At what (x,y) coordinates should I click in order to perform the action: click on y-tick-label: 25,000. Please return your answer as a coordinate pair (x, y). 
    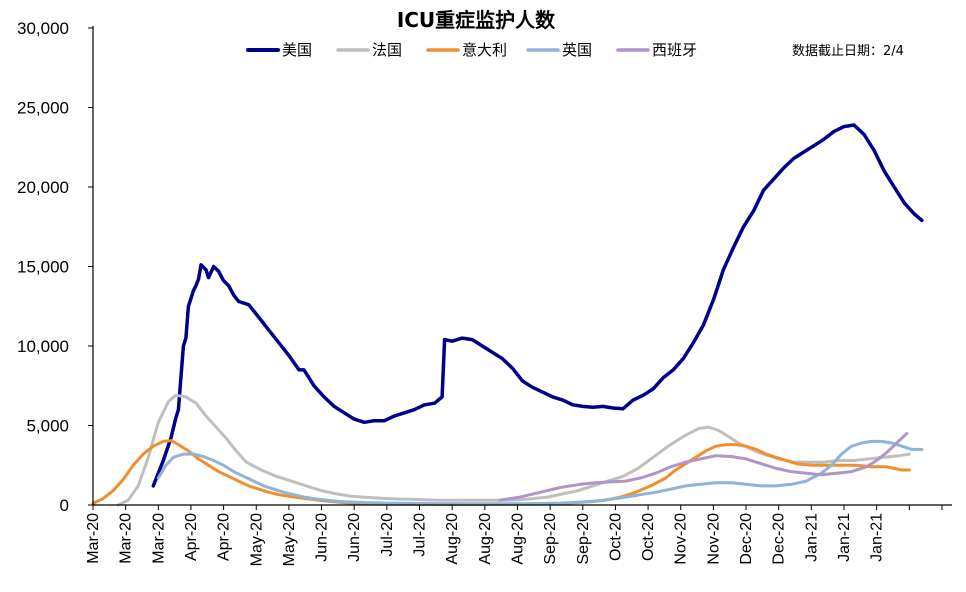
    Looking at the image, I should click on (43, 108).